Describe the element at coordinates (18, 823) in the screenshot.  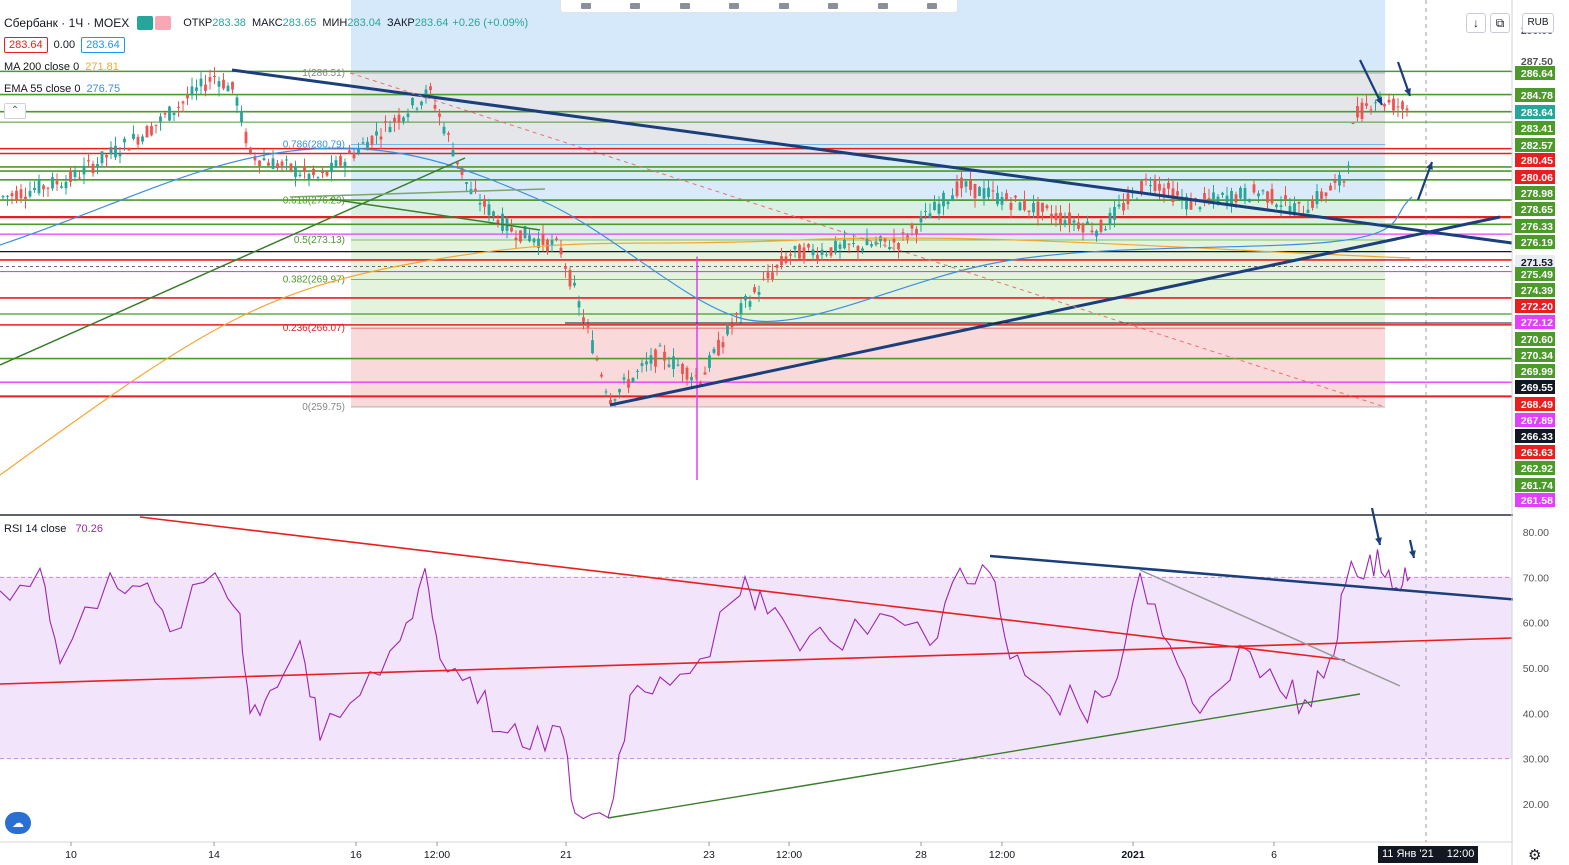
I see `tradingview-cloud-icon: ☁` at that location.